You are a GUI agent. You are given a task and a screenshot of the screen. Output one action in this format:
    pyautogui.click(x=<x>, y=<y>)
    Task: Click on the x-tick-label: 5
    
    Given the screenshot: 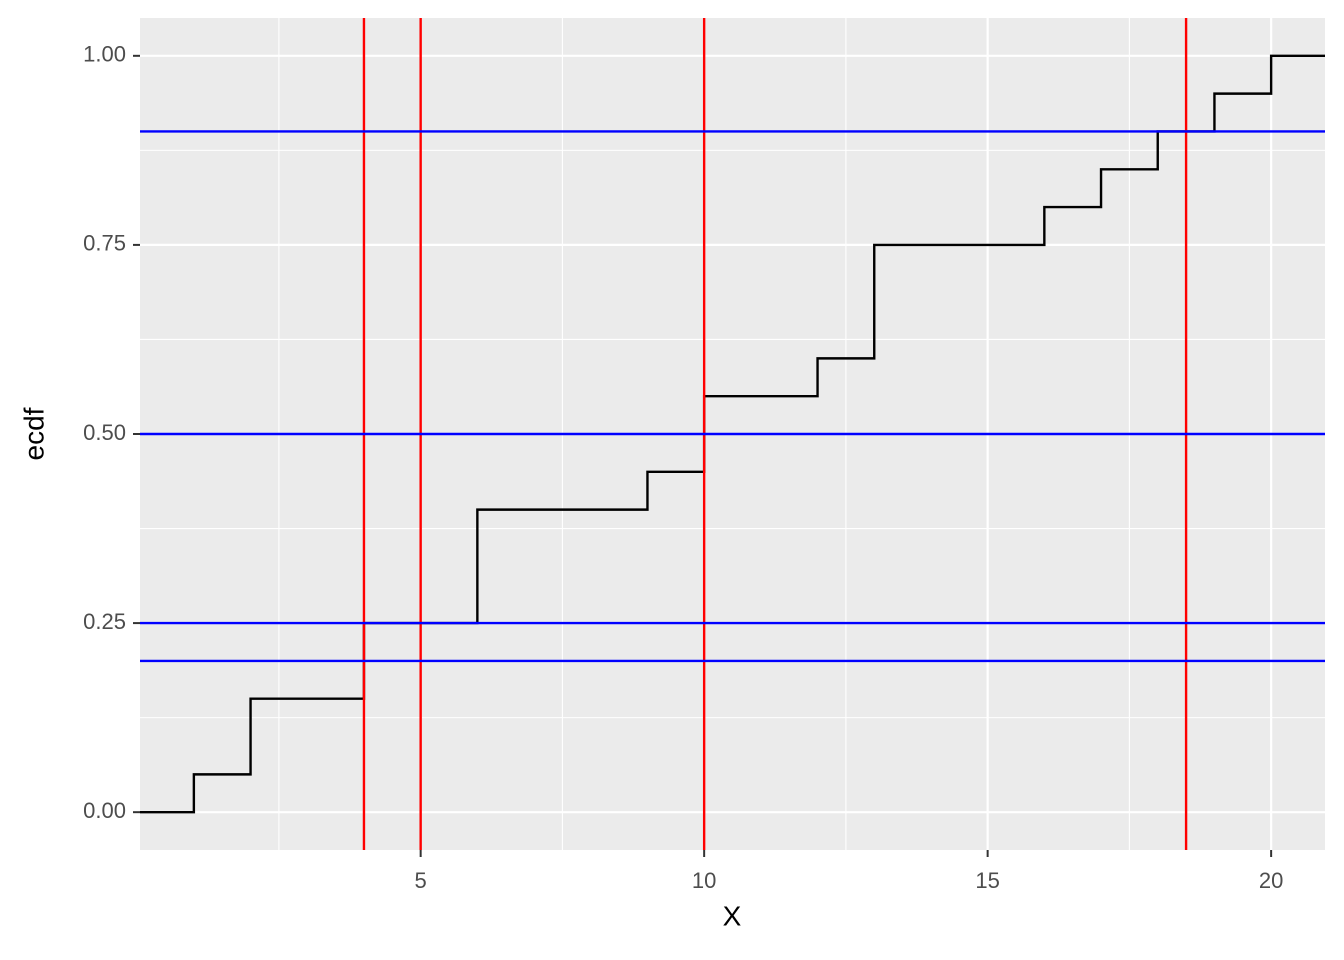 What is the action you would take?
    pyautogui.click(x=421, y=880)
    